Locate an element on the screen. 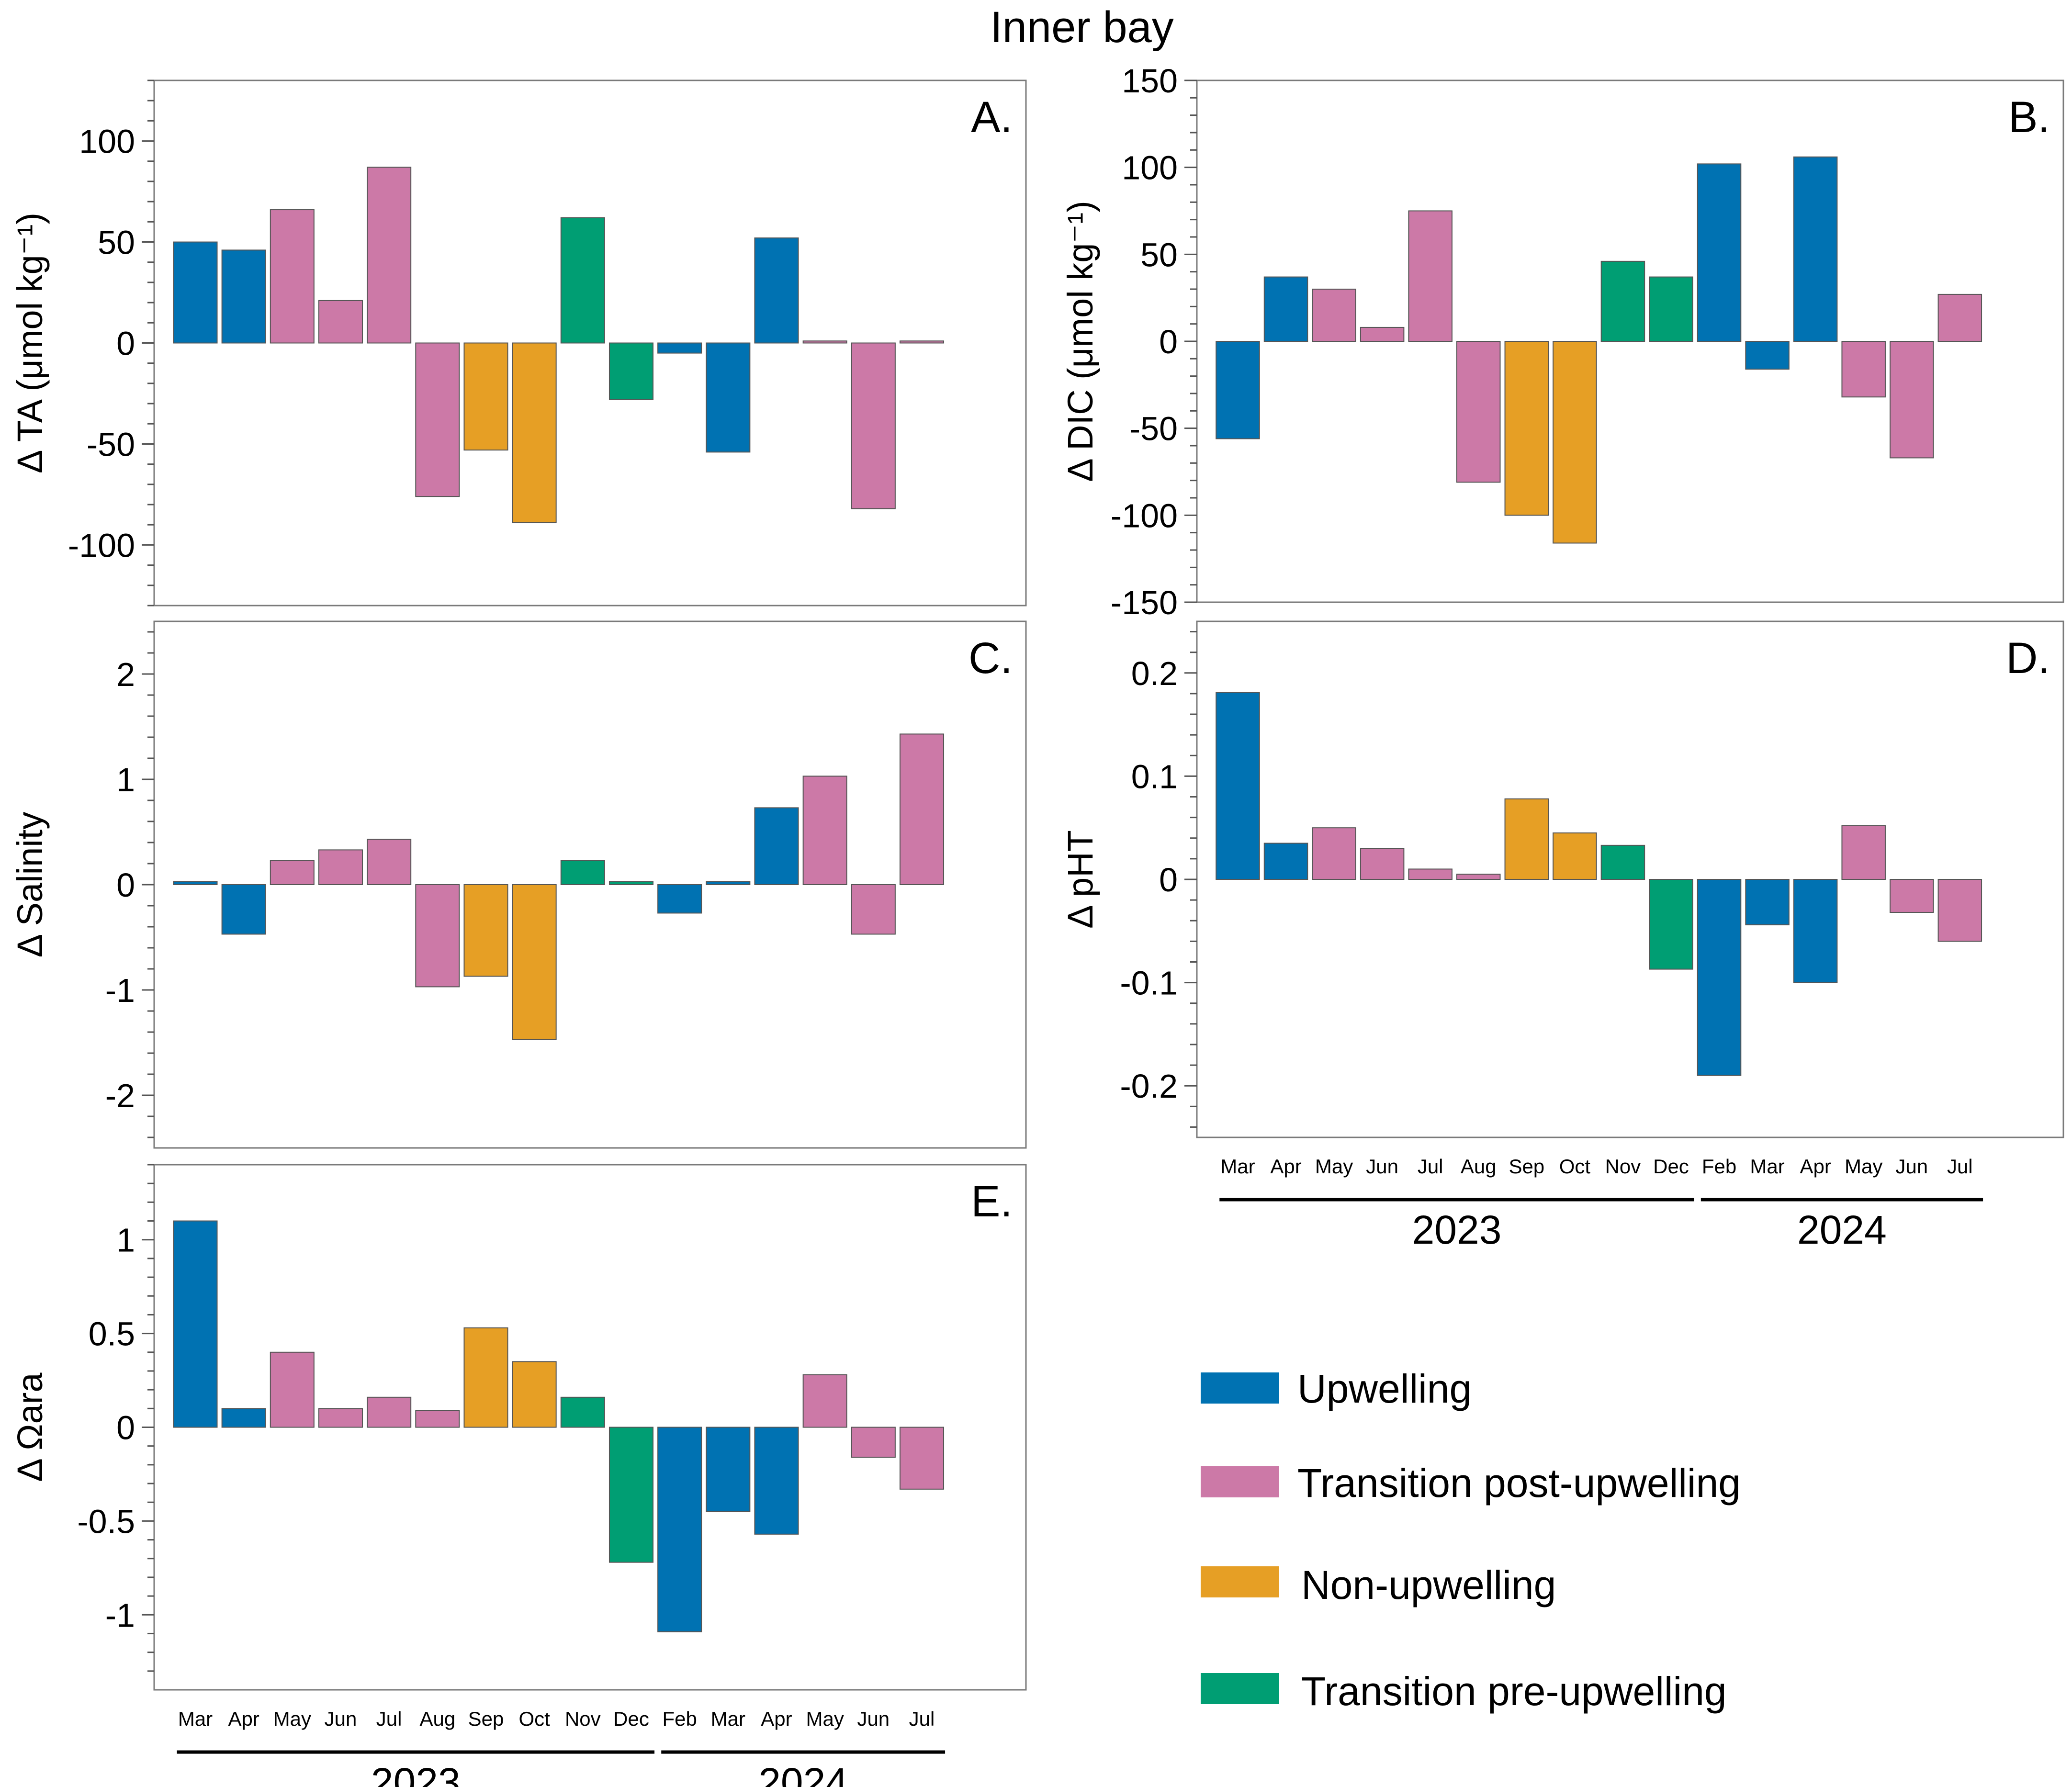  panel-label: A. is located at coordinates (992, 118).